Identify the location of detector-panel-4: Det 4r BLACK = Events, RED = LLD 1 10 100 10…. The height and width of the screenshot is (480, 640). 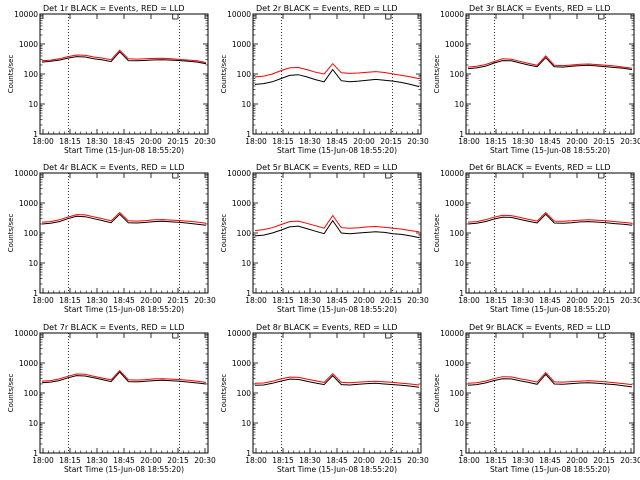
(111, 238).